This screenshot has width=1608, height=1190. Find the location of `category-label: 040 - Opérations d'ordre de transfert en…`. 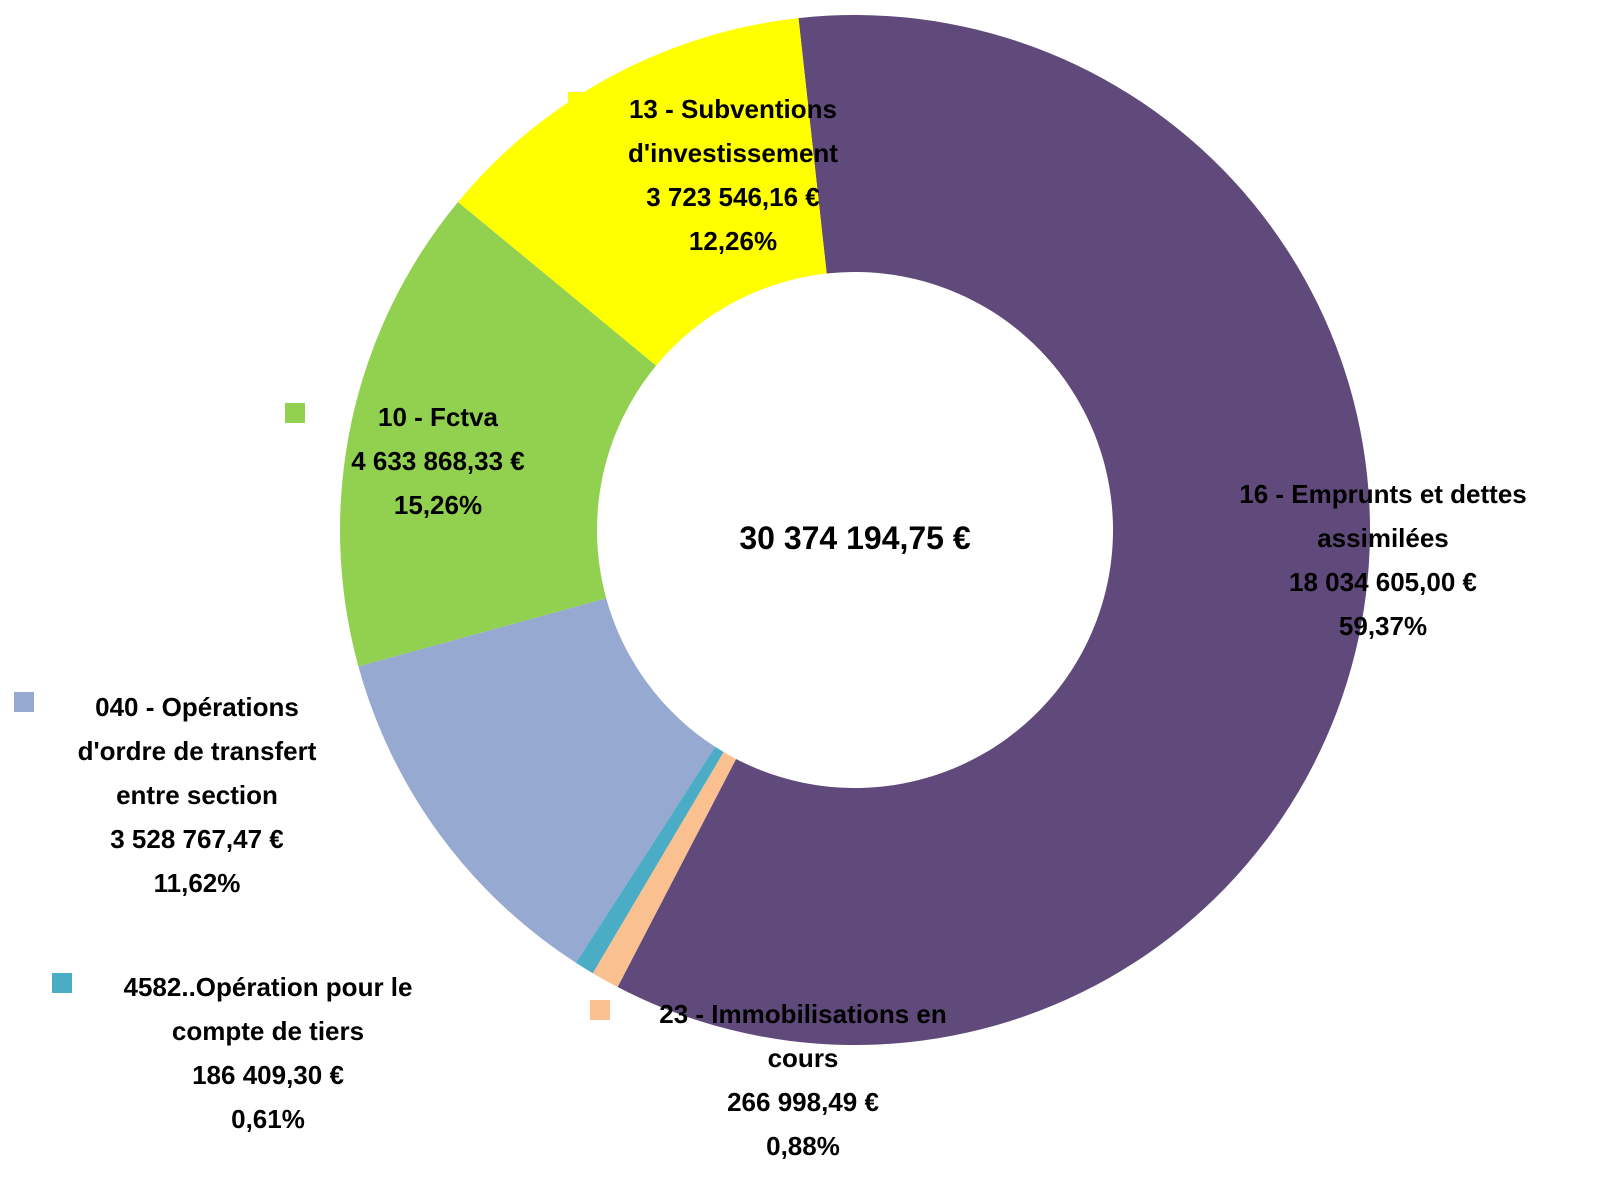

category-label: 040 - Opérations d'ordre de transfert en… is located at coordinates (197, 751).